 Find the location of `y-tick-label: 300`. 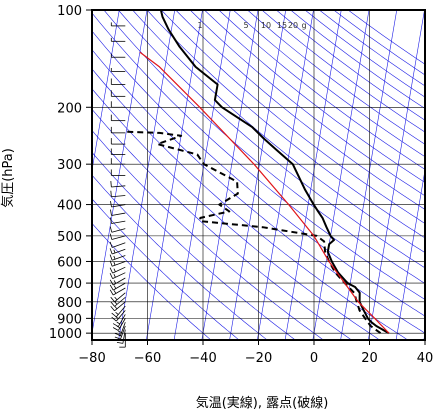

y-tick-label: 300 is located at coordinates (69, 165).